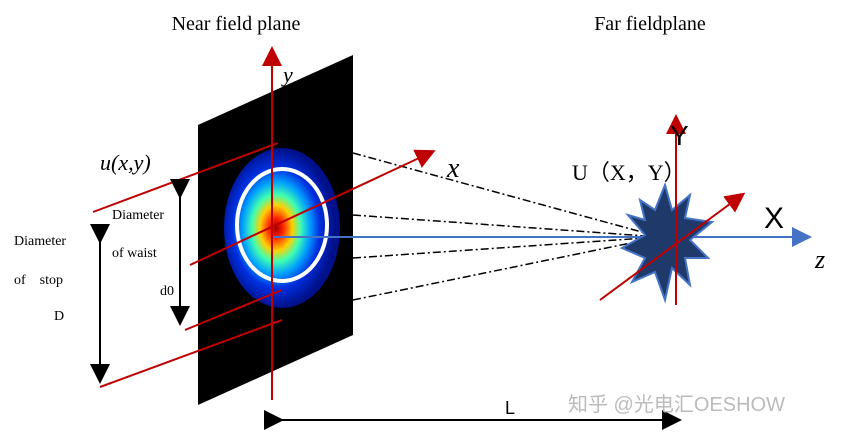 Image resolution: width=847 pixels, height=437 pixels. What do you see at coordinates (453, 168) in the screenshot?
I see `near-x-label: x` at bounding box center [453, 168].